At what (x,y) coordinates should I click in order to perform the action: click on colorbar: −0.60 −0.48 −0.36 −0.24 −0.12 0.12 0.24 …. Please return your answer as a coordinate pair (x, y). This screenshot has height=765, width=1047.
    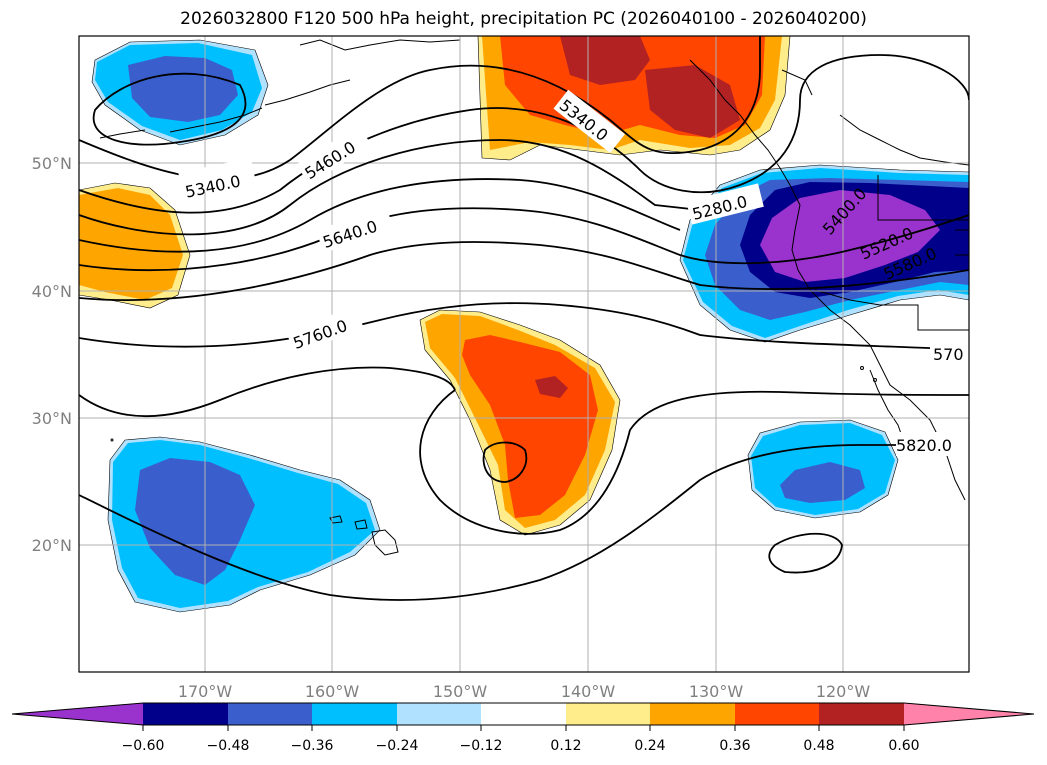
    Looking at the image, I should click on (523, 728).